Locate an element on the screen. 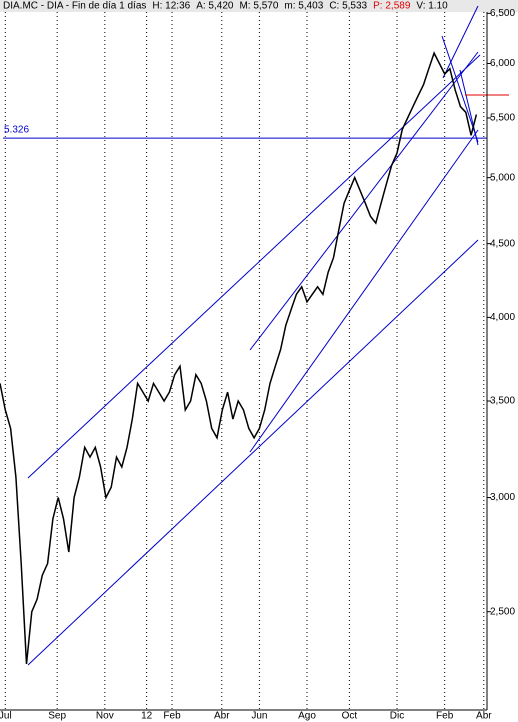  header-item: m: 5,403 is located at coordinates (303, 6).